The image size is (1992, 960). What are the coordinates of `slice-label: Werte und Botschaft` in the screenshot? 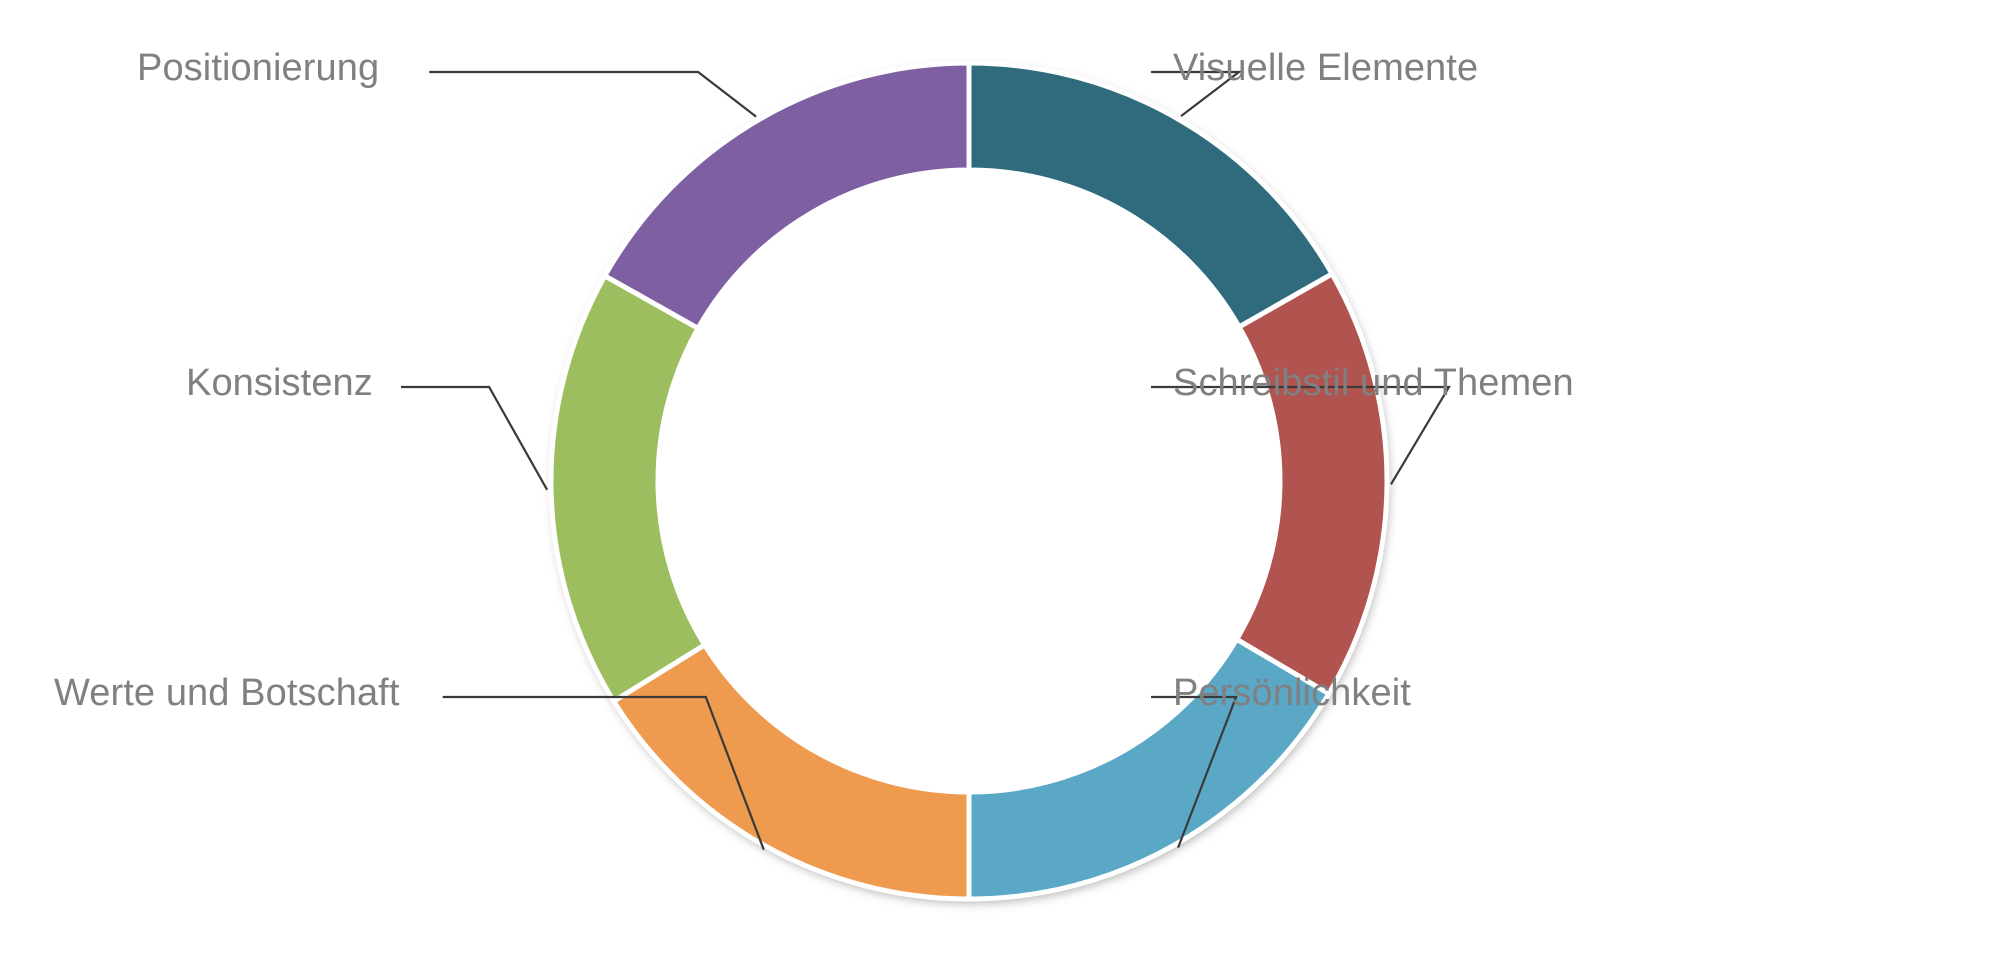 It's located at (227, 693).